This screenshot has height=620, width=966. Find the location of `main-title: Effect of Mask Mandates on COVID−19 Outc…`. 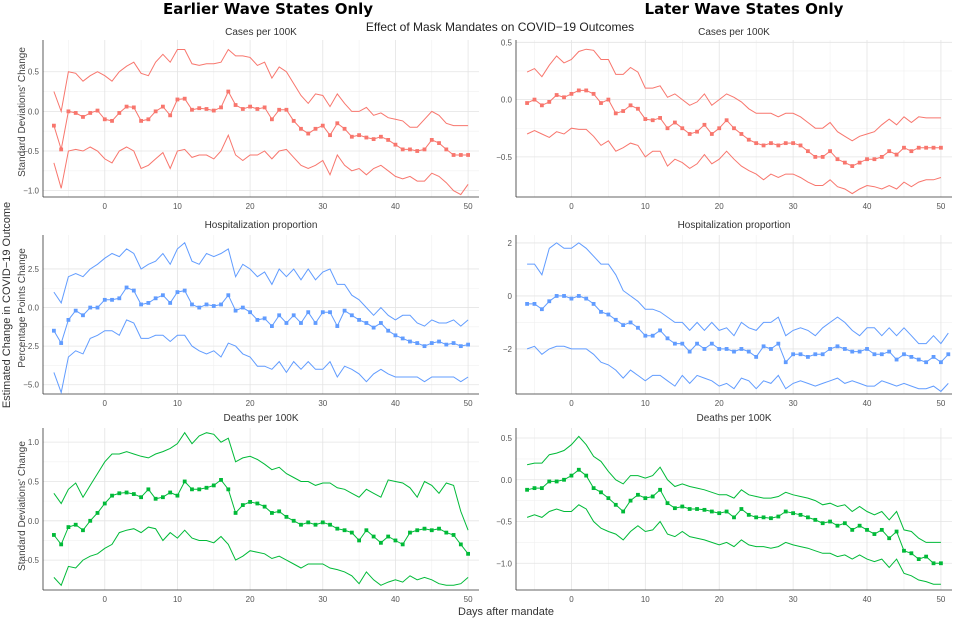

main-title: Effect of Mask Mandates on COVID−19 Outc… is located at coordinates (500, 27).